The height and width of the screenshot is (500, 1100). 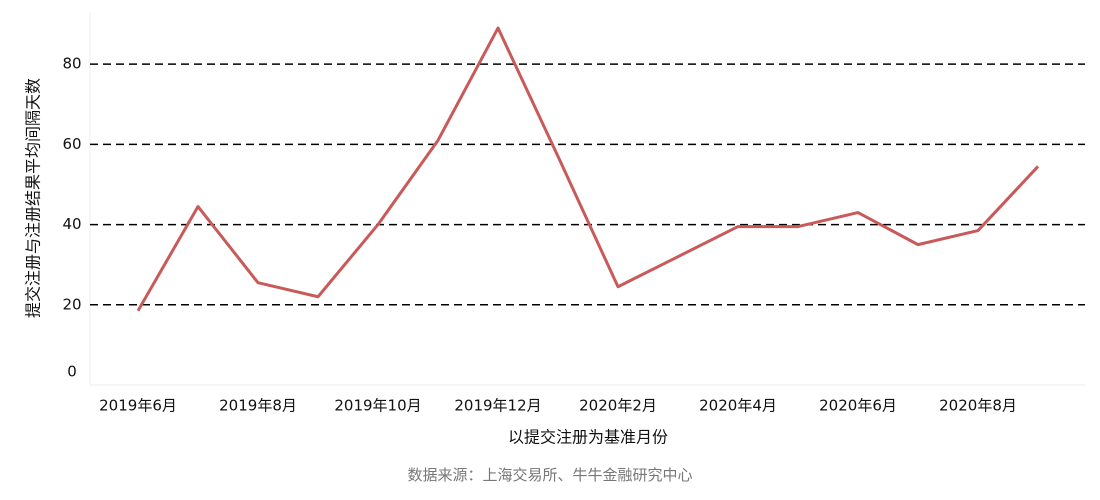 I want to click on x-axis-label: 以提交注册为基准月份, so click(x=588, y=437).